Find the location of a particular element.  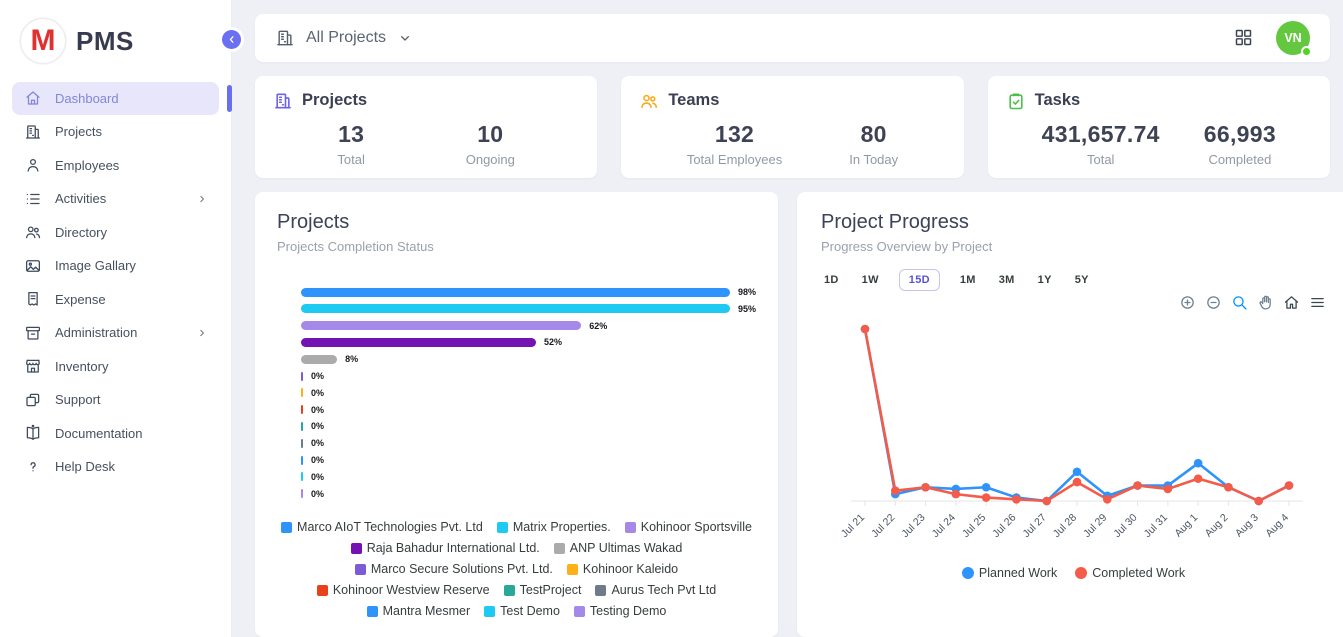

question-icon is located at coordinates (33, 466).